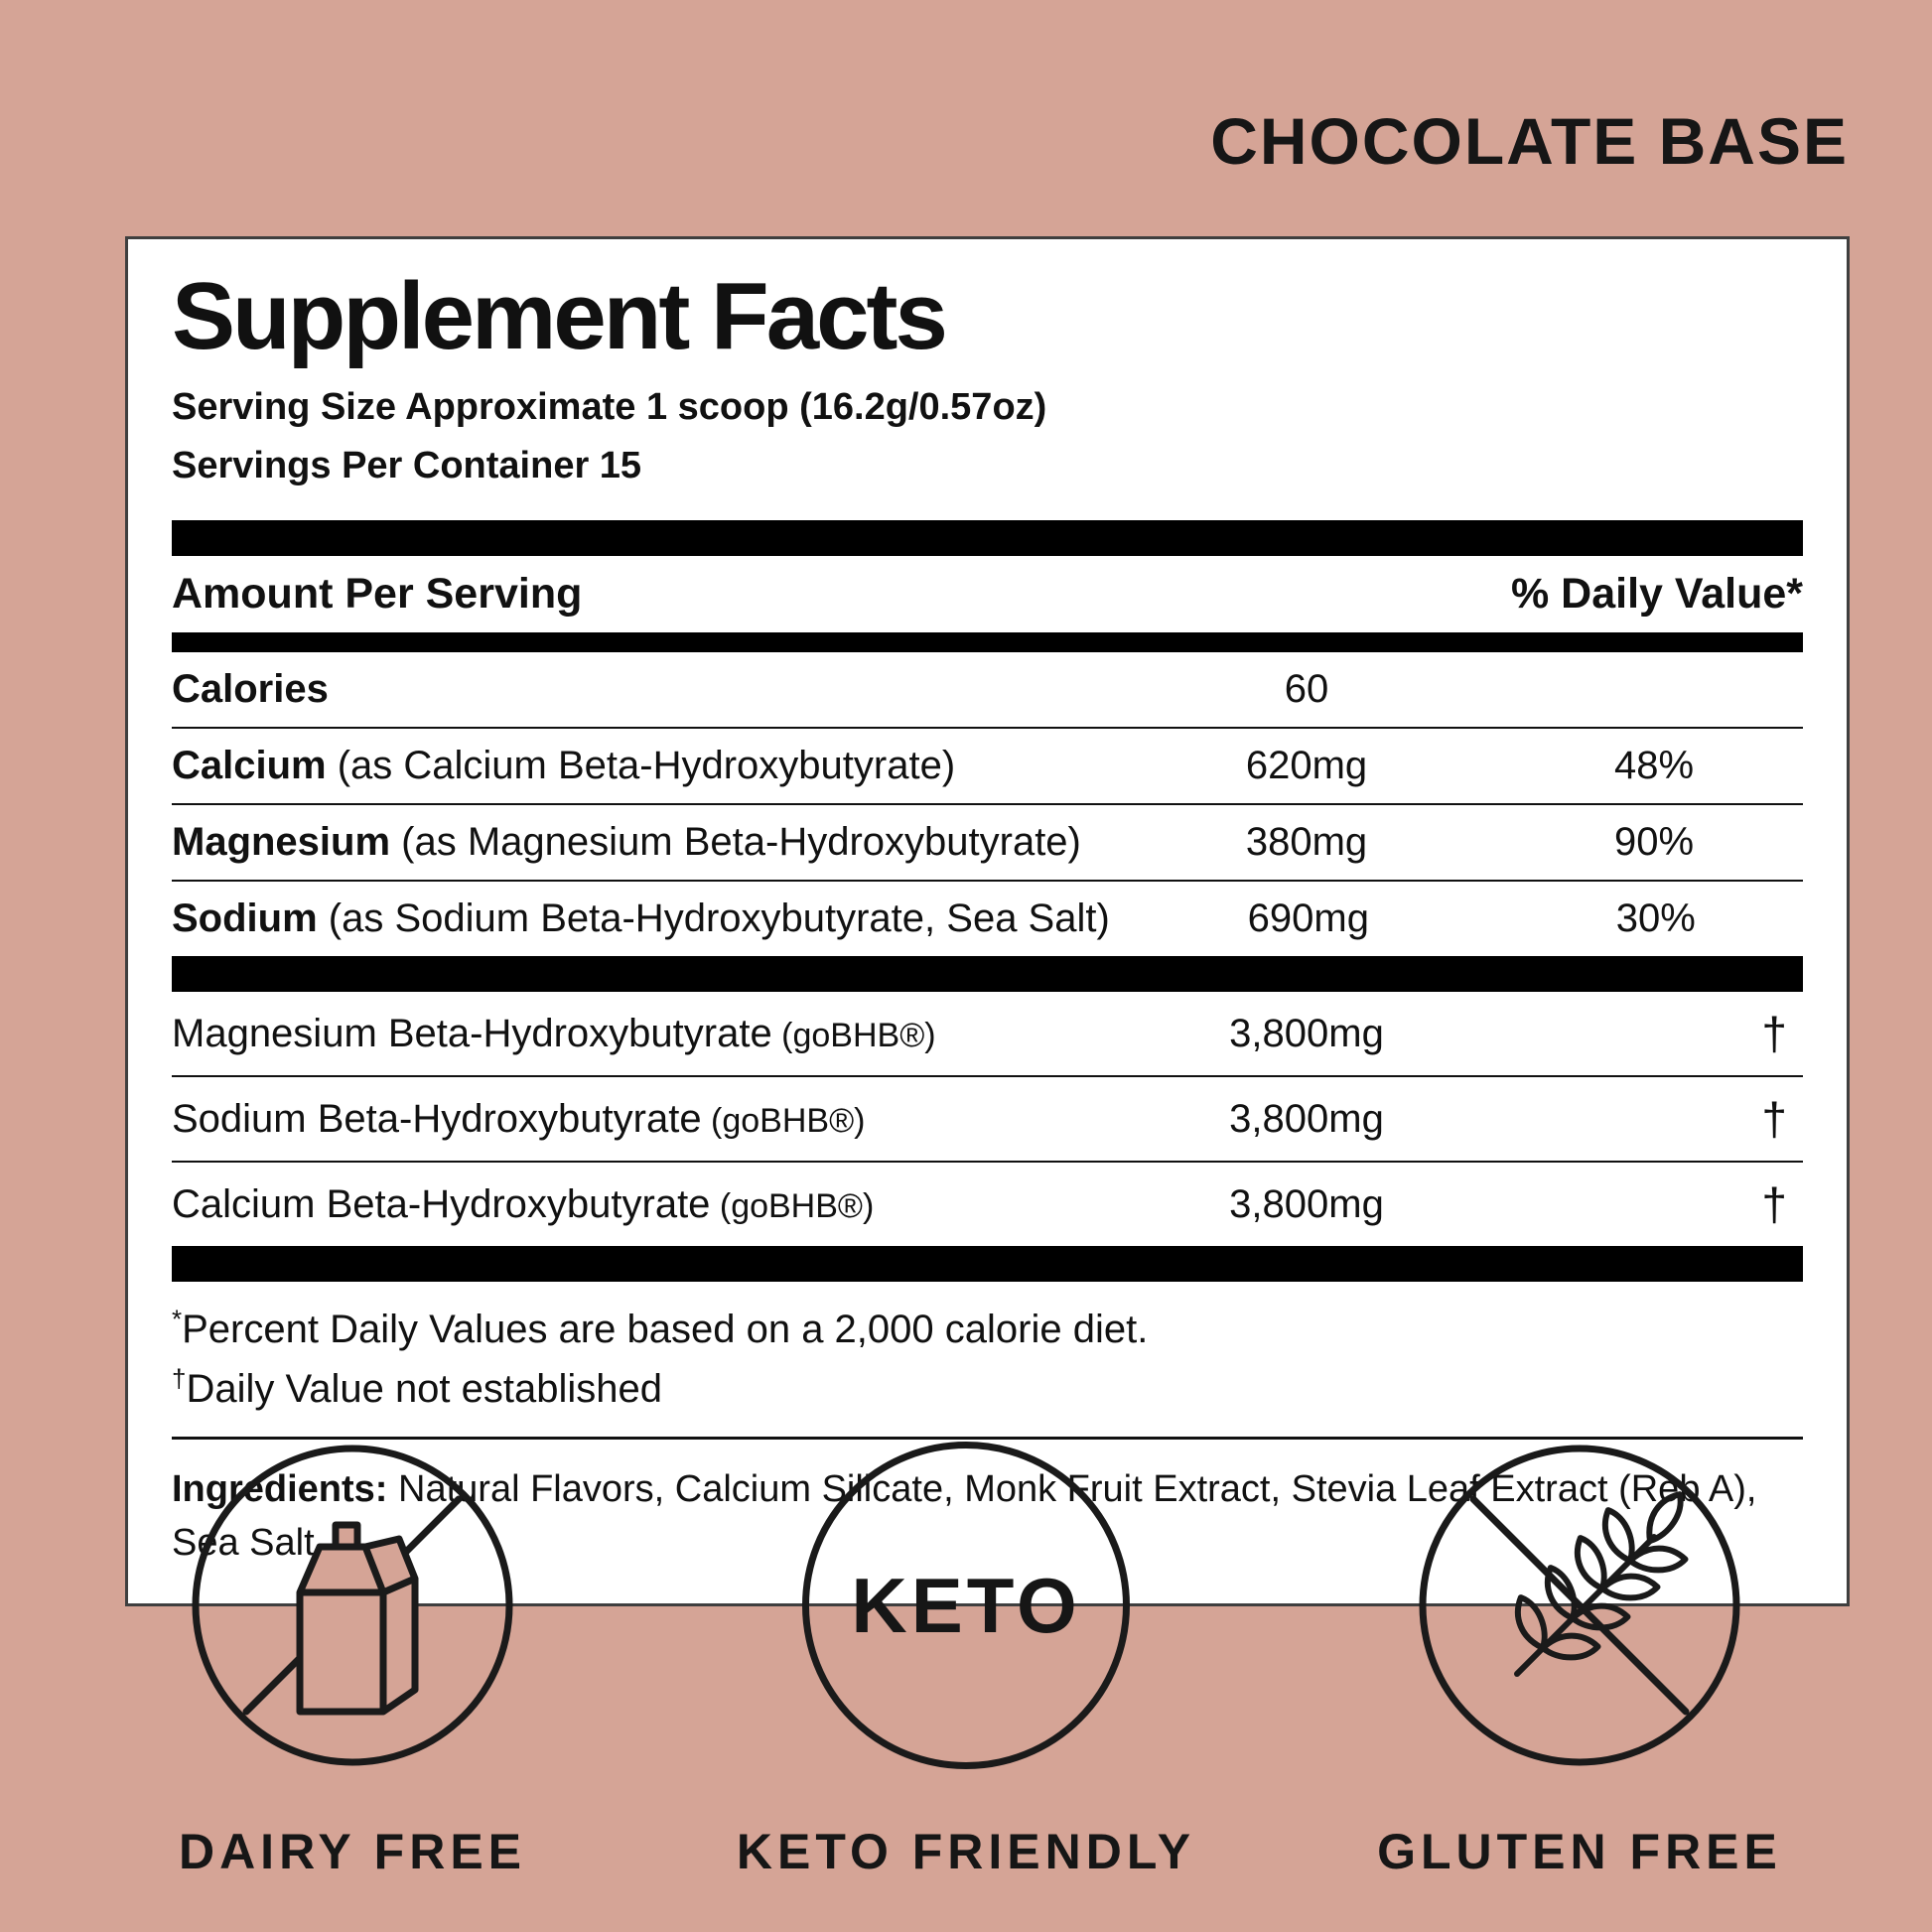 This screenshot has height=1932, width=1932. I want to click on footnote-mark: *, so click(177, 1320).